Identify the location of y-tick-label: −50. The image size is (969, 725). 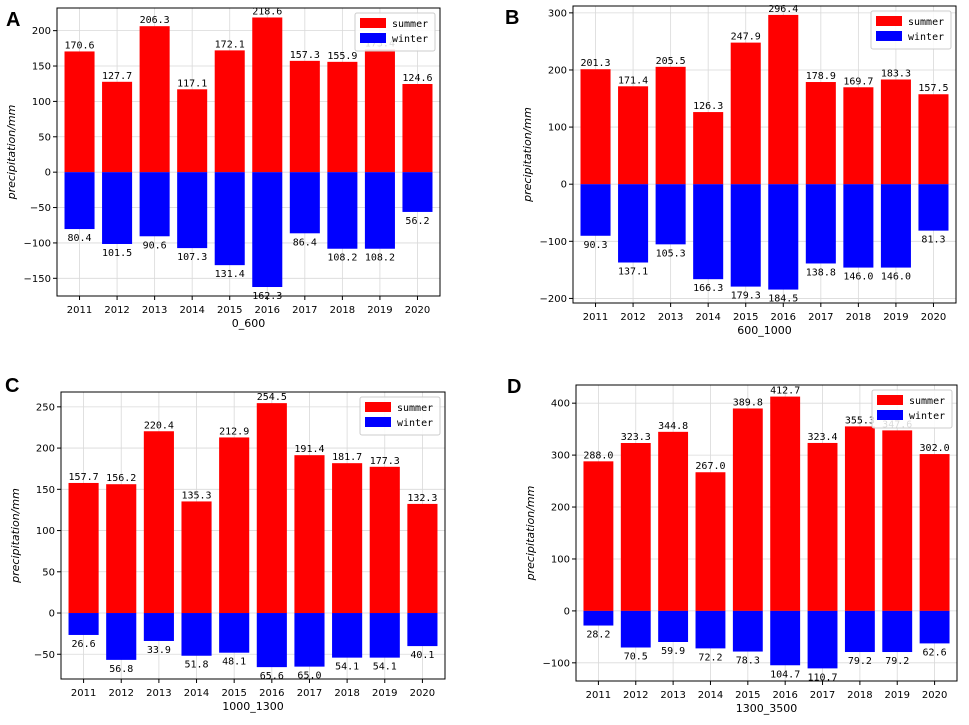
(44, 655).